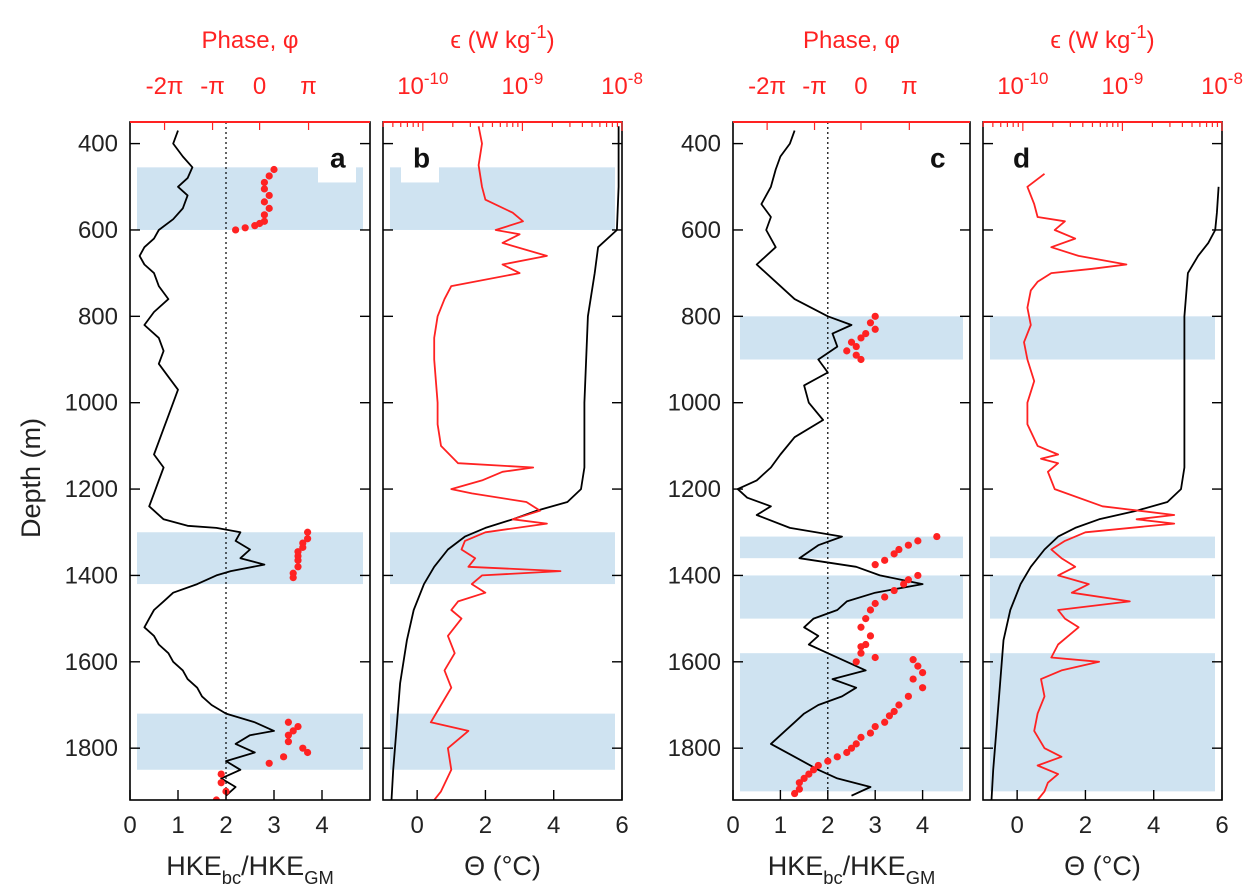 This screenshot has height=893, width=1250. Describe the element at coordinates (1123, 84) in the screenshot. I see `top-tick-label: 10⁻⁹` at that location.